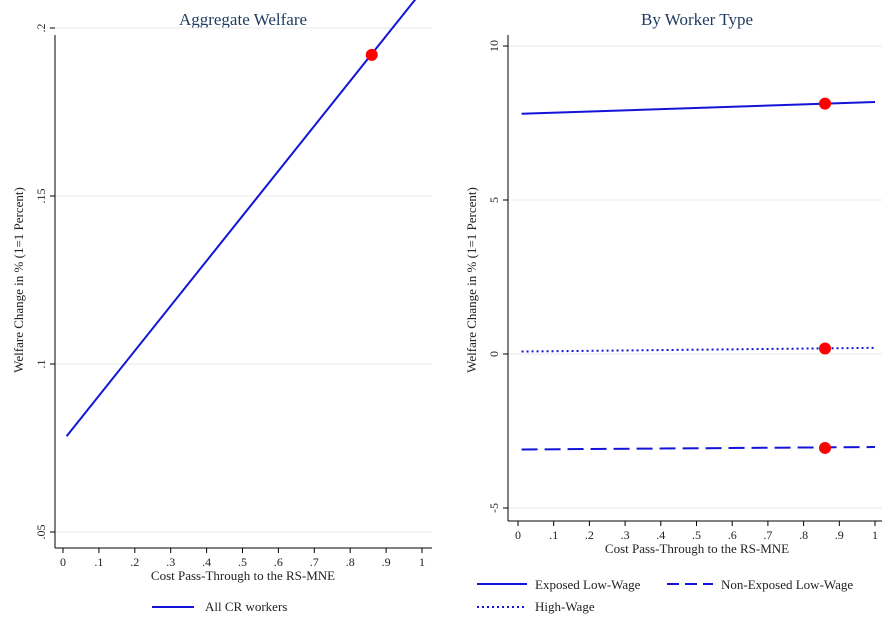 The width and height of the screenshot is (893, 620). I want to click on legend-label-exposed-low-wage: Exposed Low-Wage, so click(588, 584).